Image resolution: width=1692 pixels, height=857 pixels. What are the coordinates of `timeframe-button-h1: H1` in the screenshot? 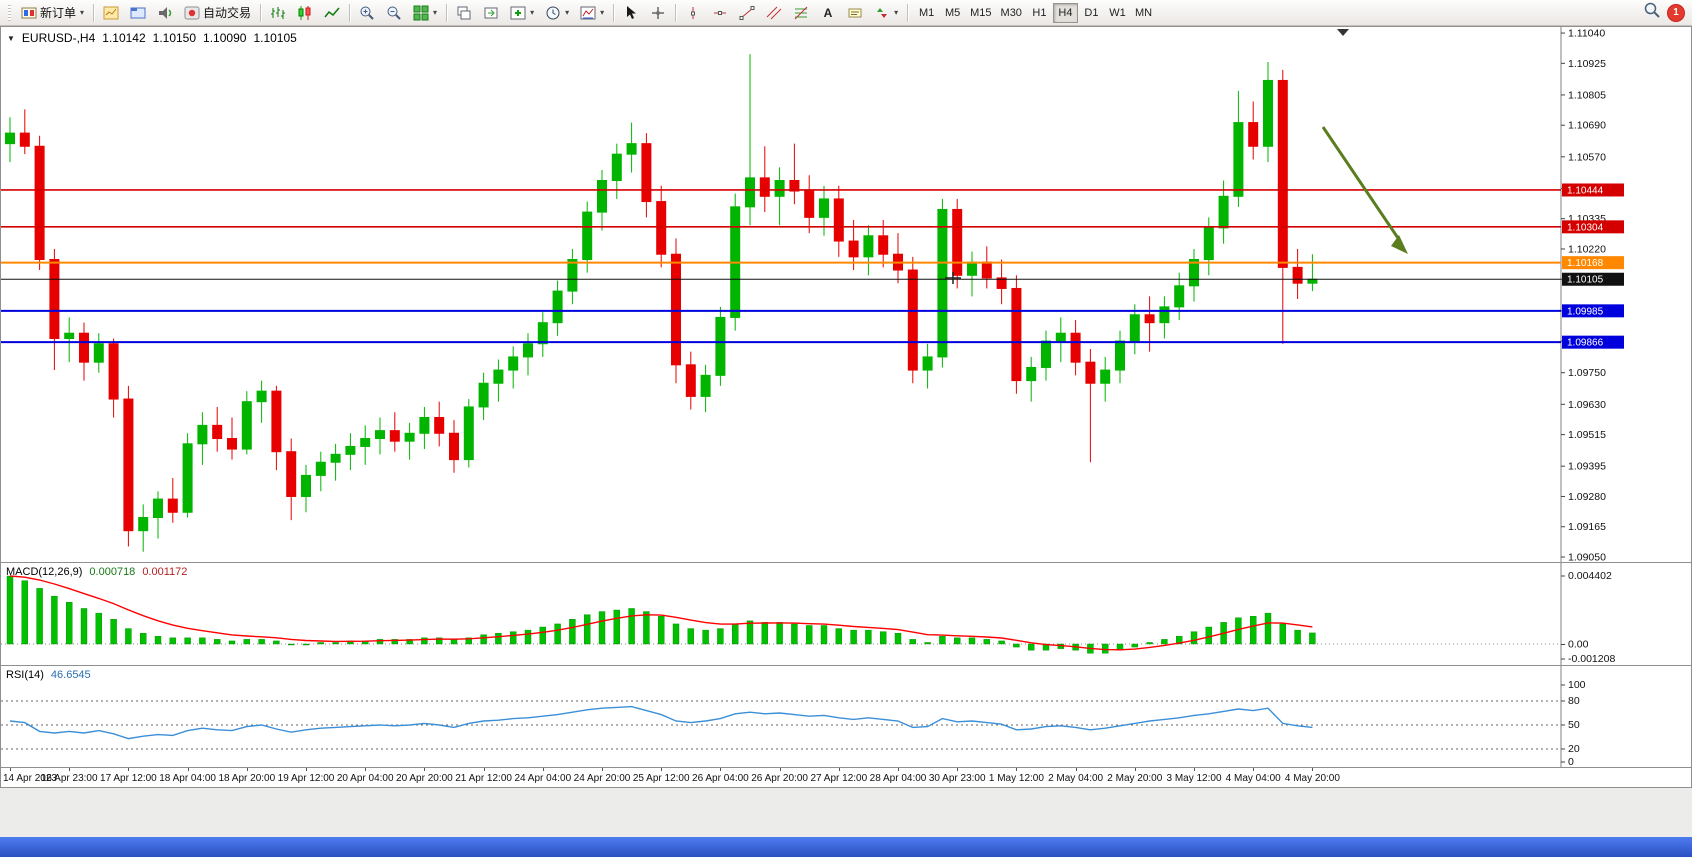 It's located at (1039, 13).